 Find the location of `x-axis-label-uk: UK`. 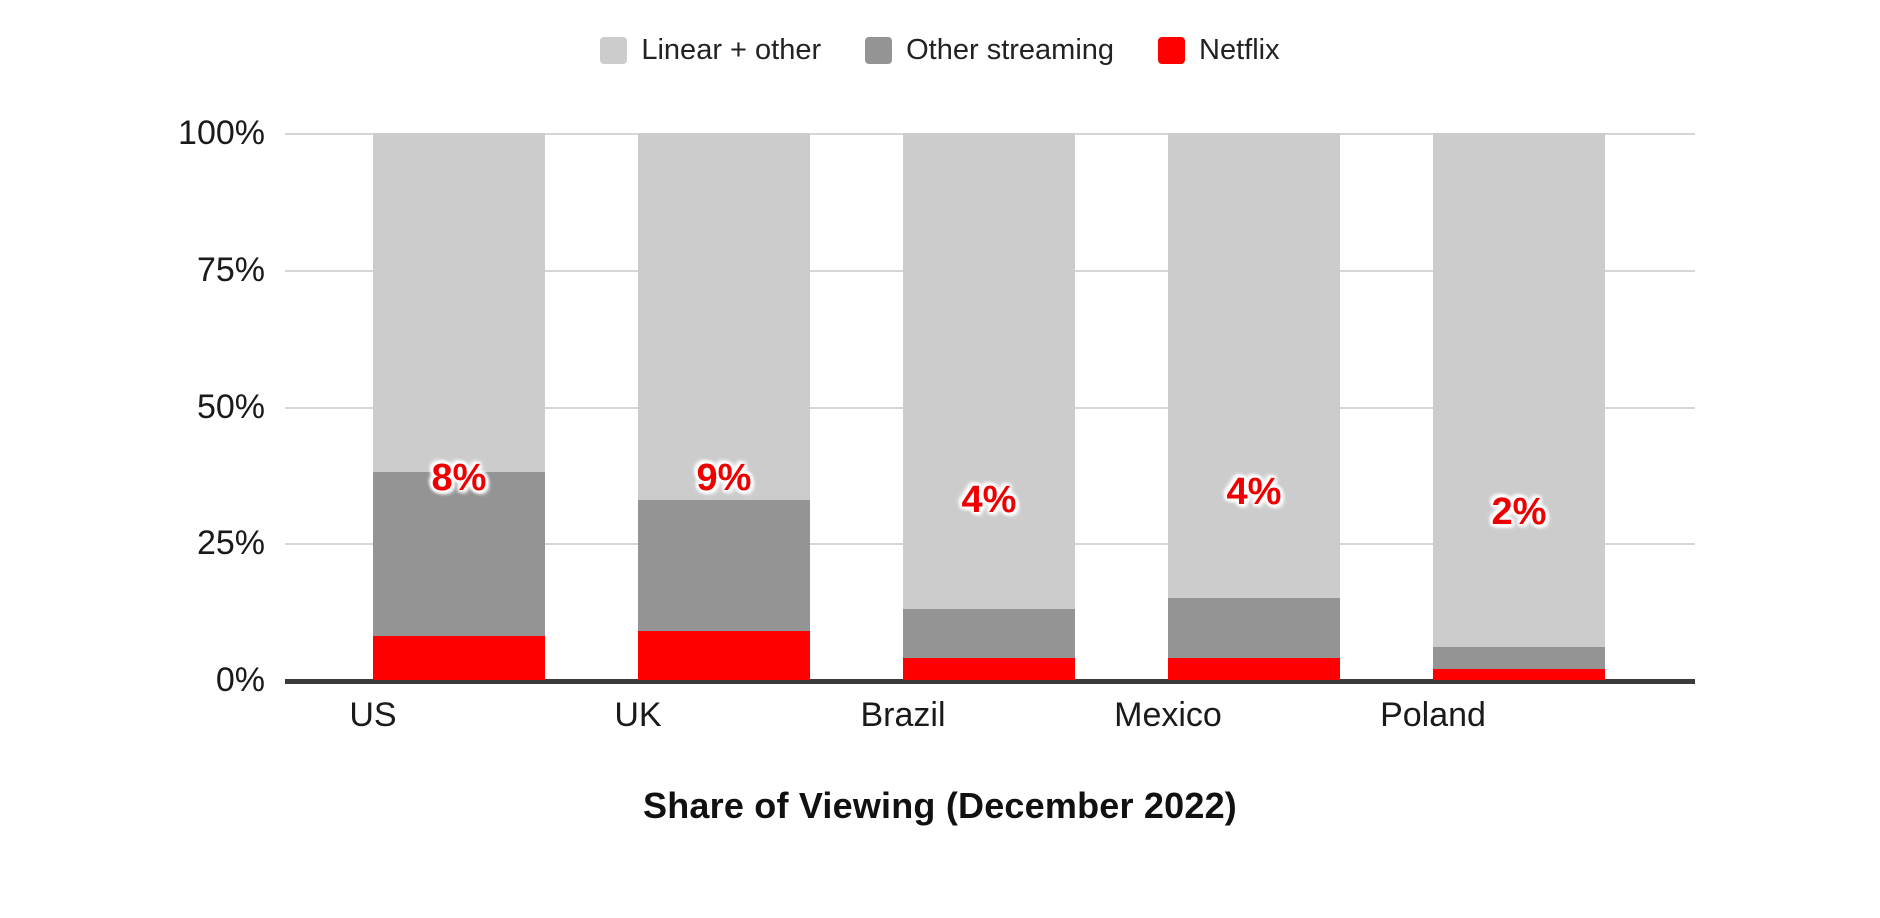

x-axis-label-uk: UK is located at coordinates (638, 715).